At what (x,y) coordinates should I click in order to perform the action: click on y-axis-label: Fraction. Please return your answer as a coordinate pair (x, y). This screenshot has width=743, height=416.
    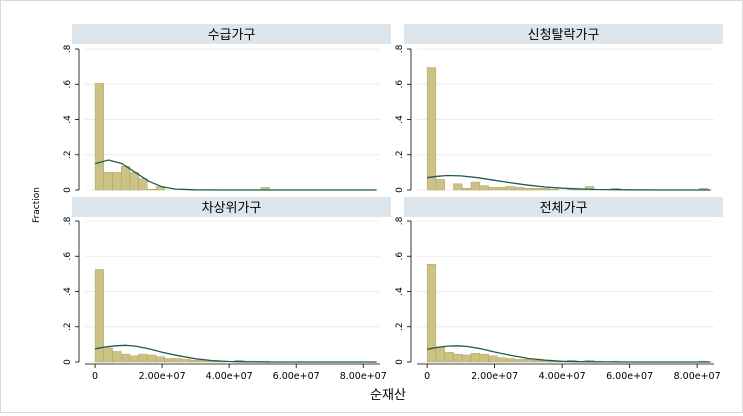
    Looking at the image, I should click on (37, 205).